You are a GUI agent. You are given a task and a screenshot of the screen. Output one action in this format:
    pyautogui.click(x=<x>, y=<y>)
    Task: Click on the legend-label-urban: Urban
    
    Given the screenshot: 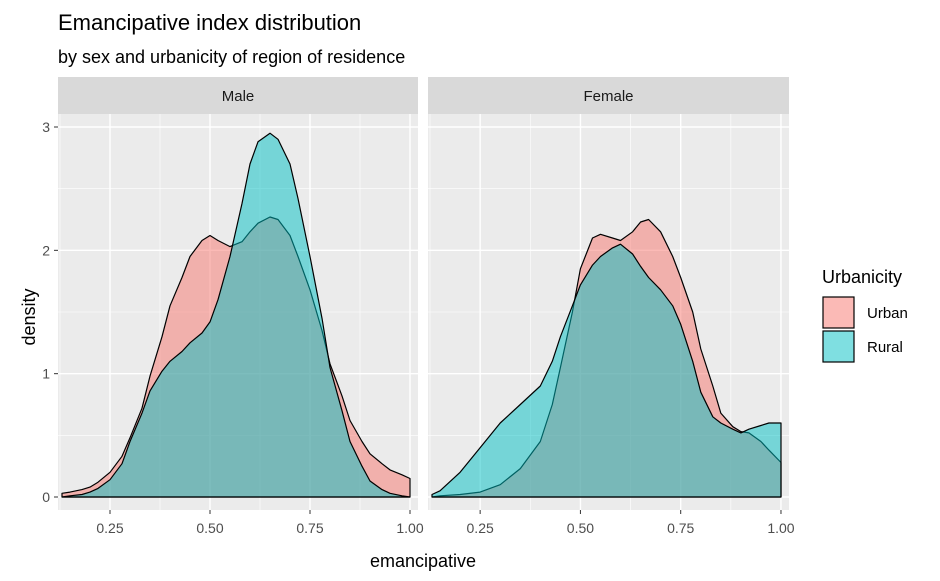 What is the action you would take?
    pyautogui.click(x=887, y=313)
    